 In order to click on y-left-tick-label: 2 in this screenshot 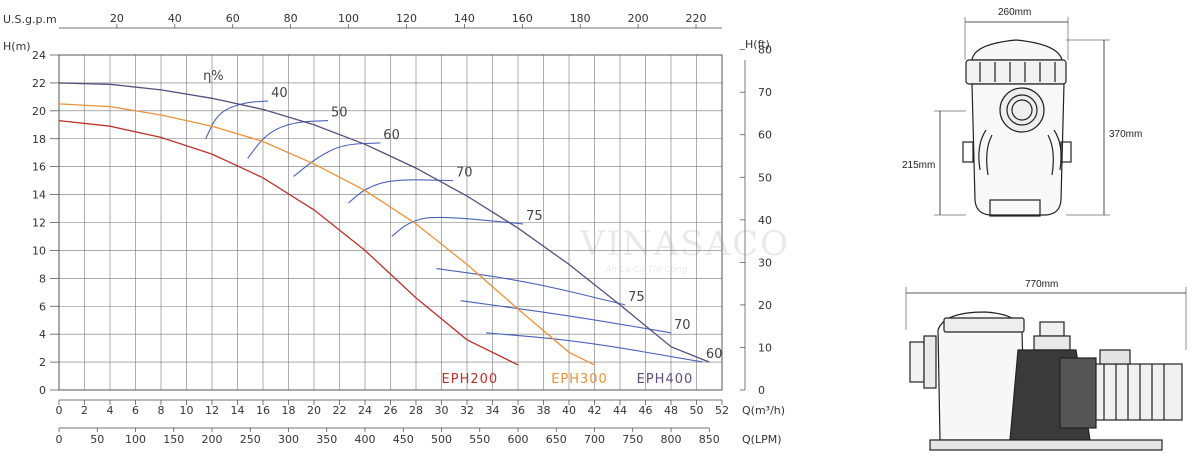, I will do `click(42, 362)`.